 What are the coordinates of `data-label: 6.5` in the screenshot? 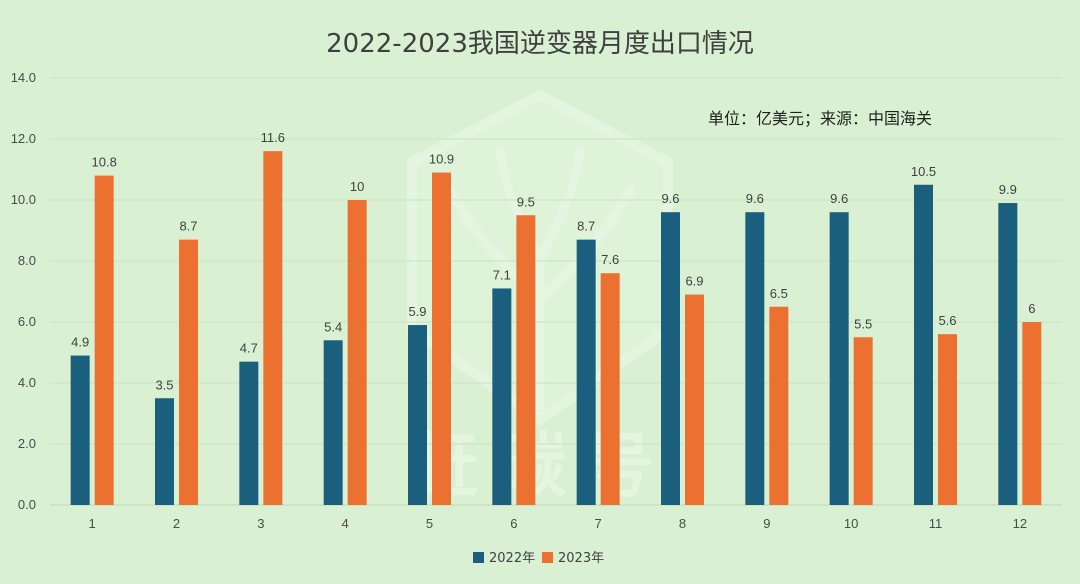 It's located at (779, 293).